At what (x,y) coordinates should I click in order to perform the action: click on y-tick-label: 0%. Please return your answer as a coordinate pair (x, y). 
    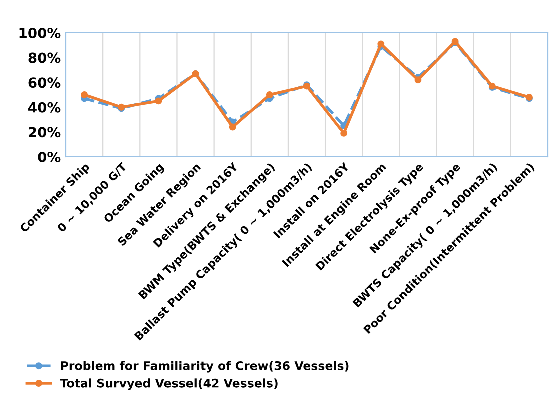
    Looking at the image, I should click on (49, 157).